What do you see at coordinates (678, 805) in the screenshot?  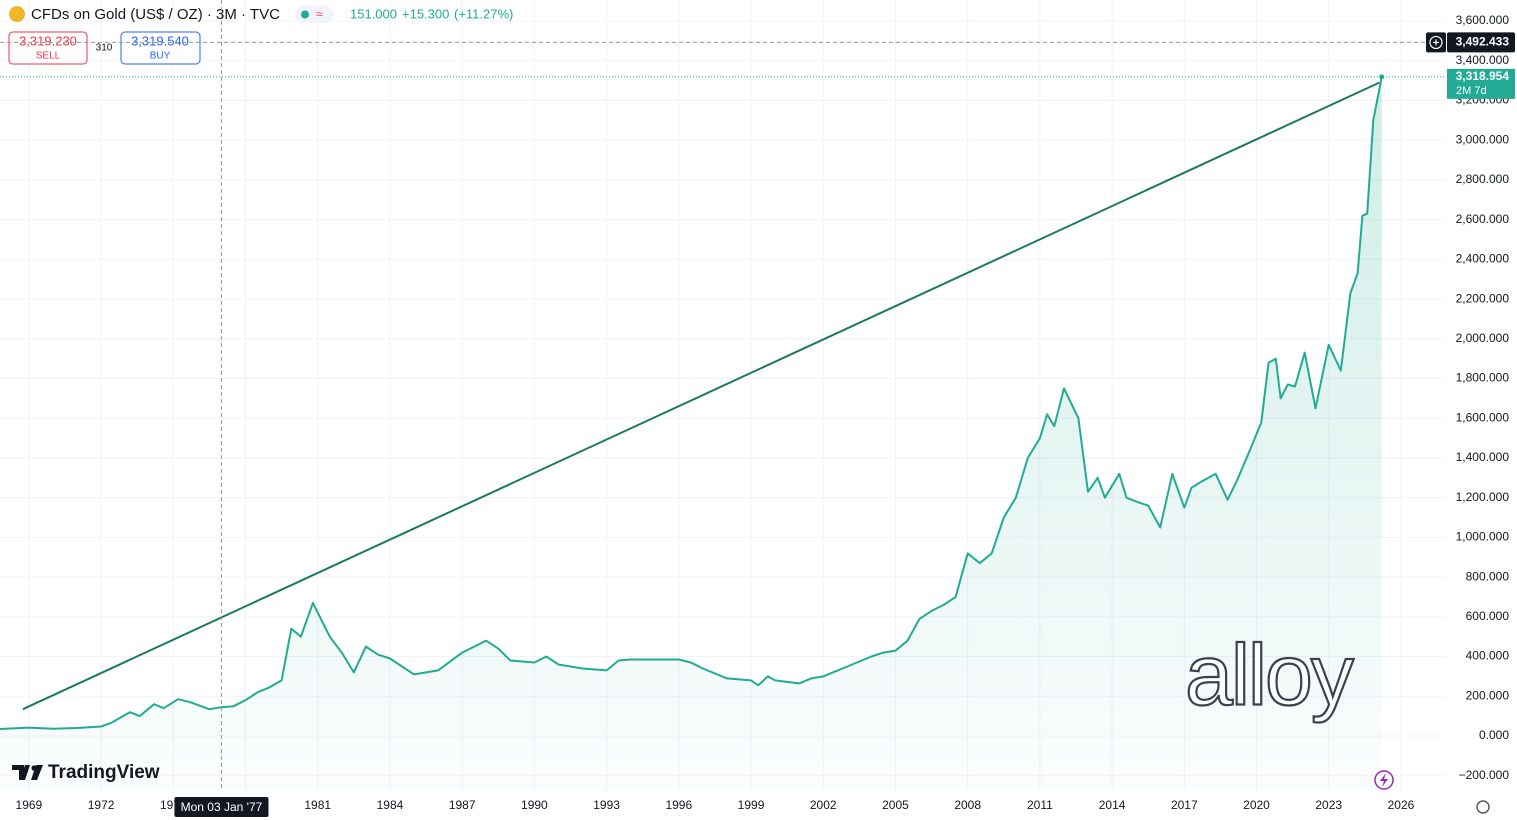 I see `x-tick-label: 1996` at bounding box center [678, 805].